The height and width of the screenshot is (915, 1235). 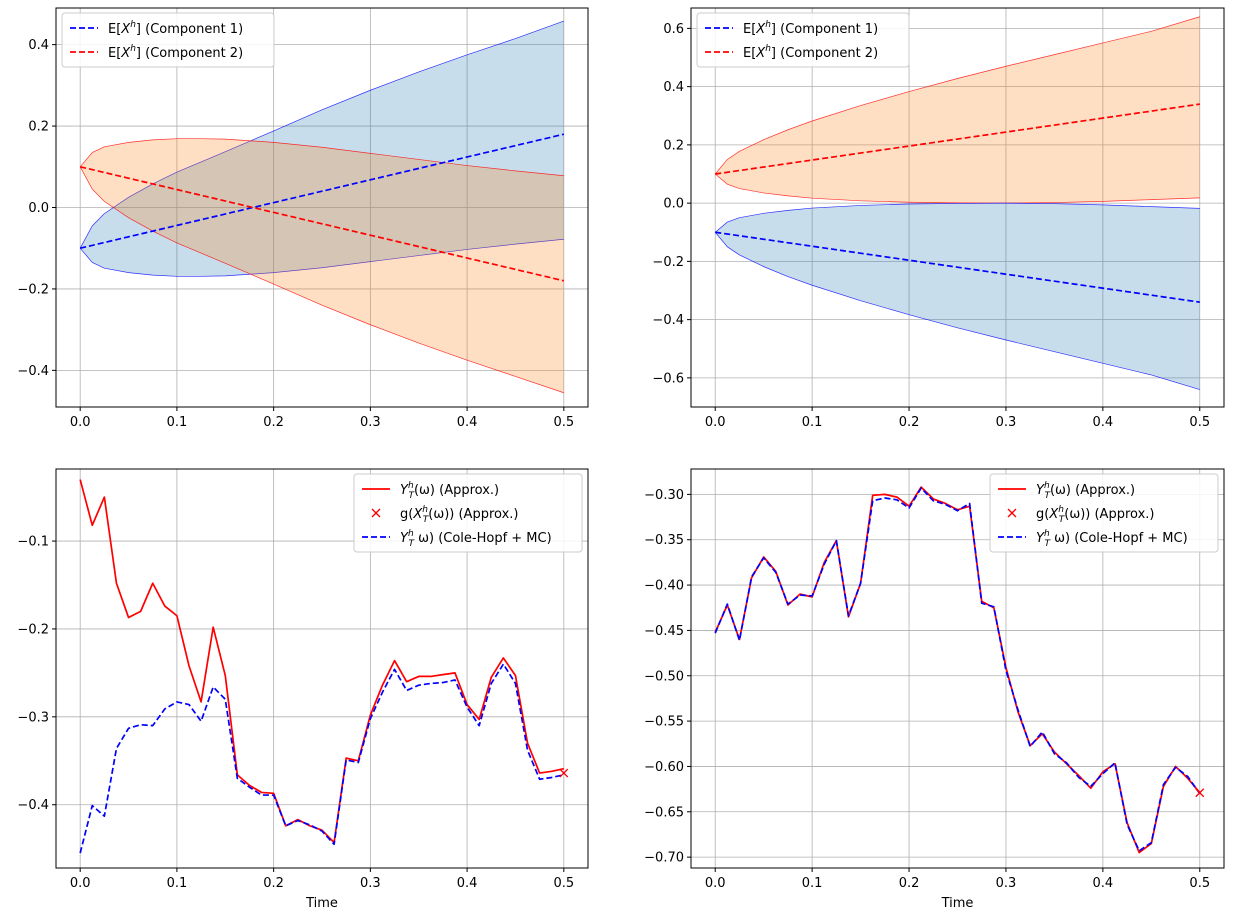 What do you see at coordinates (664, 586) in the screenshot?
I see `y-tick-label: −0.40` at bounding box center [664, 586].